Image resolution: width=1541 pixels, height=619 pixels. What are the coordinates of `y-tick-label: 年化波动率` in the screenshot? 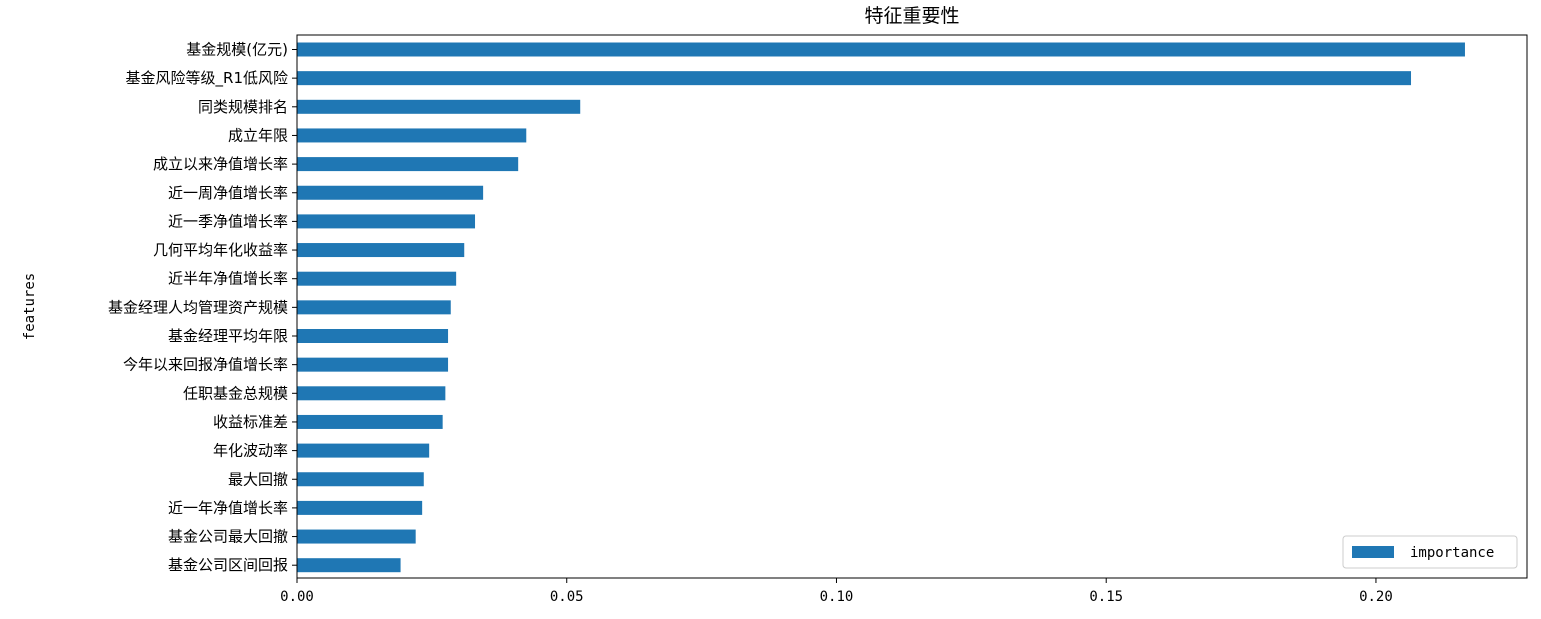 It's located at (250, 451).